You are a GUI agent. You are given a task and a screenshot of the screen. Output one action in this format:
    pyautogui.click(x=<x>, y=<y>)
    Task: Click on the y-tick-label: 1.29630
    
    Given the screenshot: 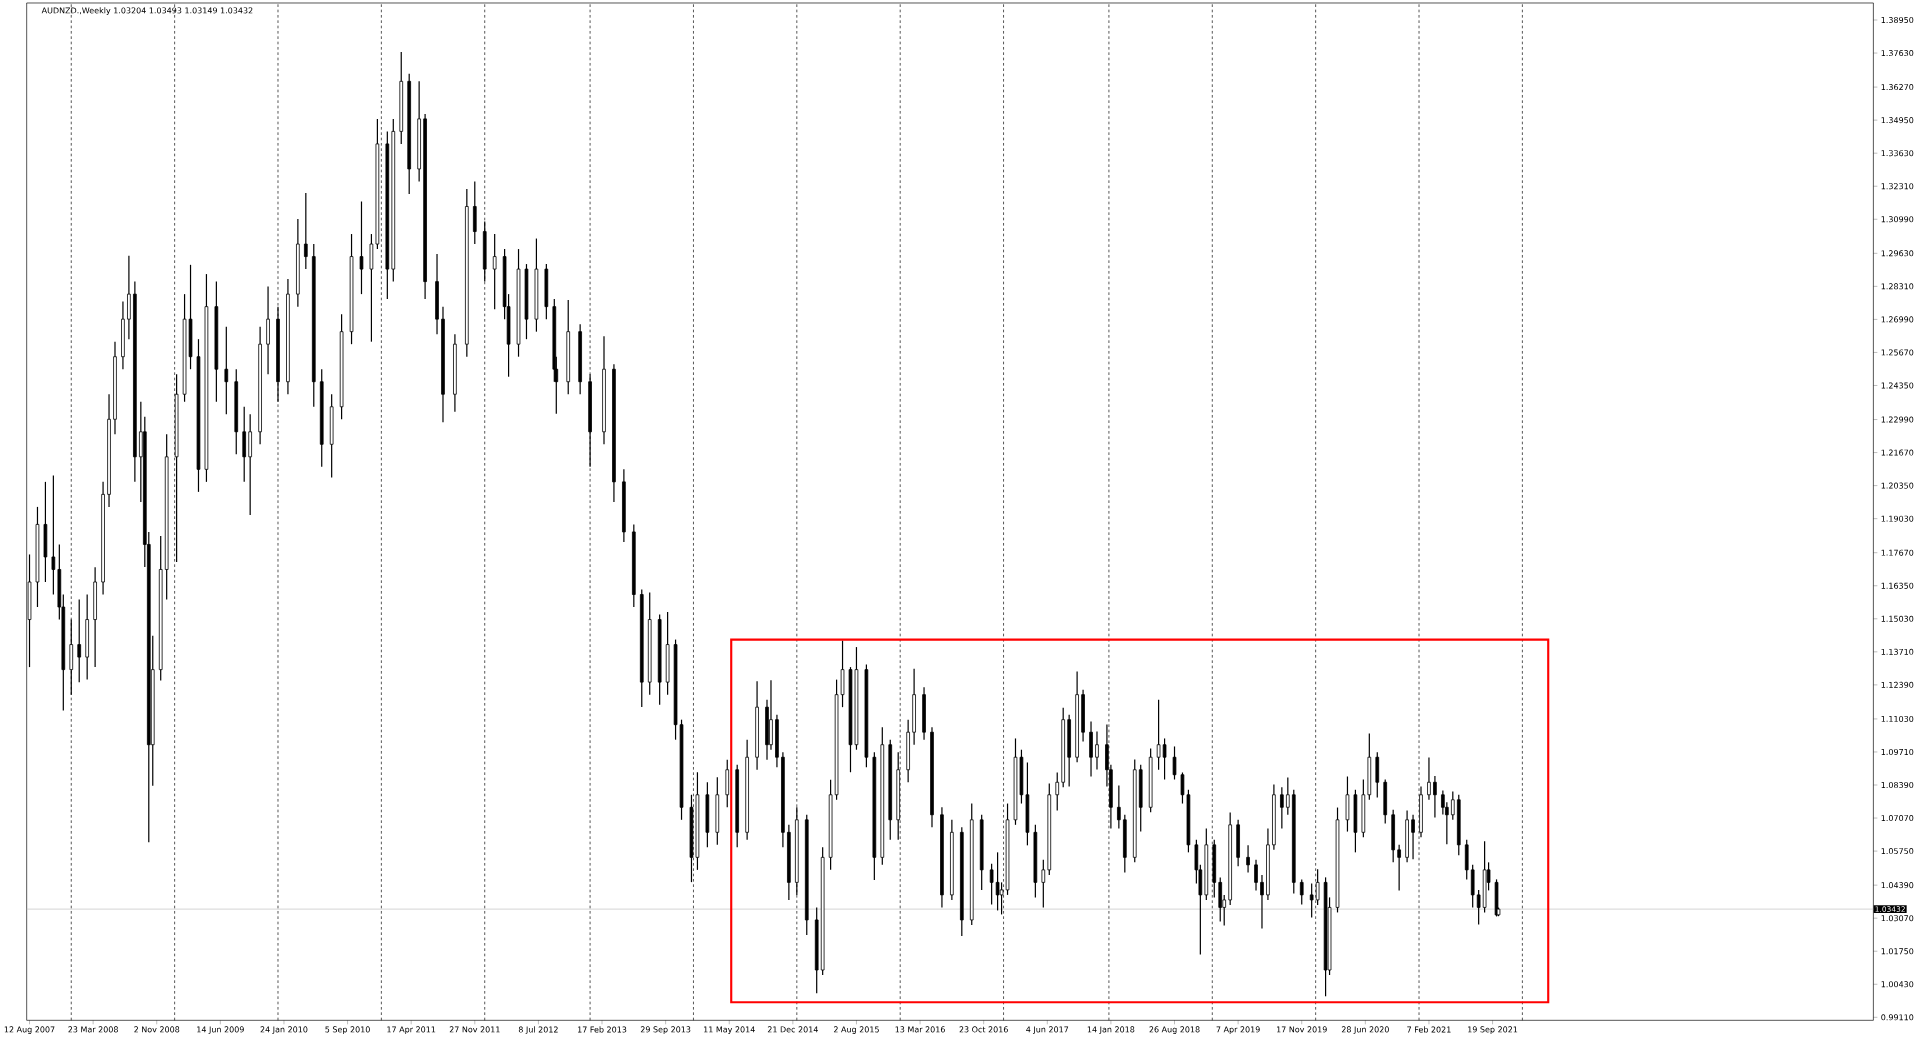 What is the action you would take?
    pyautogui.click(x=1897, y=253)
    